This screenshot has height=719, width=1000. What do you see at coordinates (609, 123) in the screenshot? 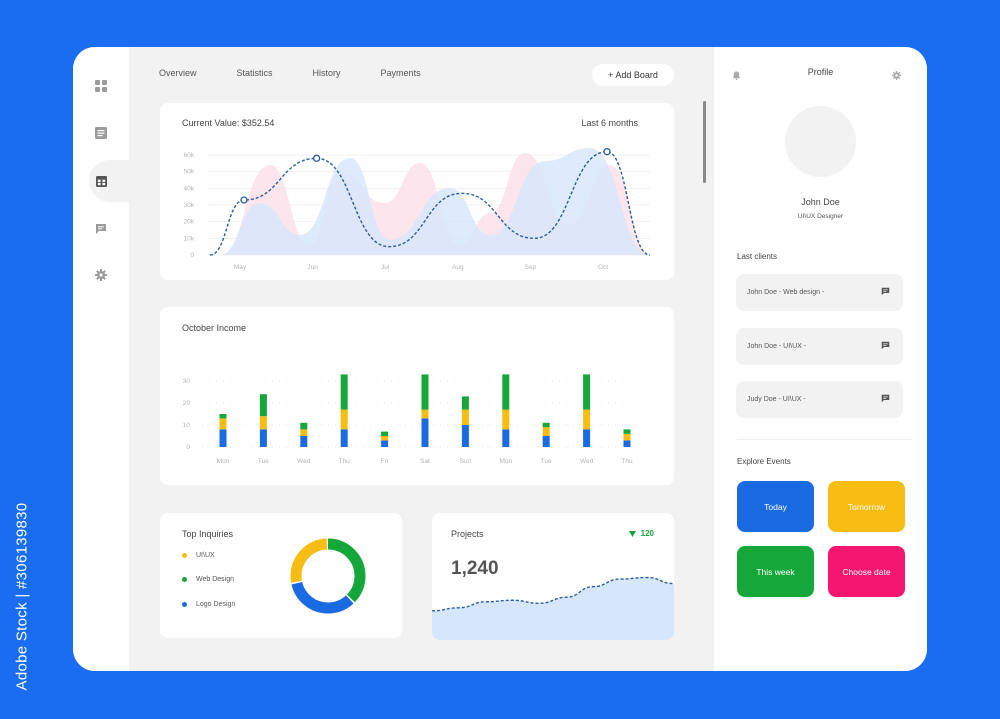
I see `period-label: Last 6 months` at bounding box center [609, 123].